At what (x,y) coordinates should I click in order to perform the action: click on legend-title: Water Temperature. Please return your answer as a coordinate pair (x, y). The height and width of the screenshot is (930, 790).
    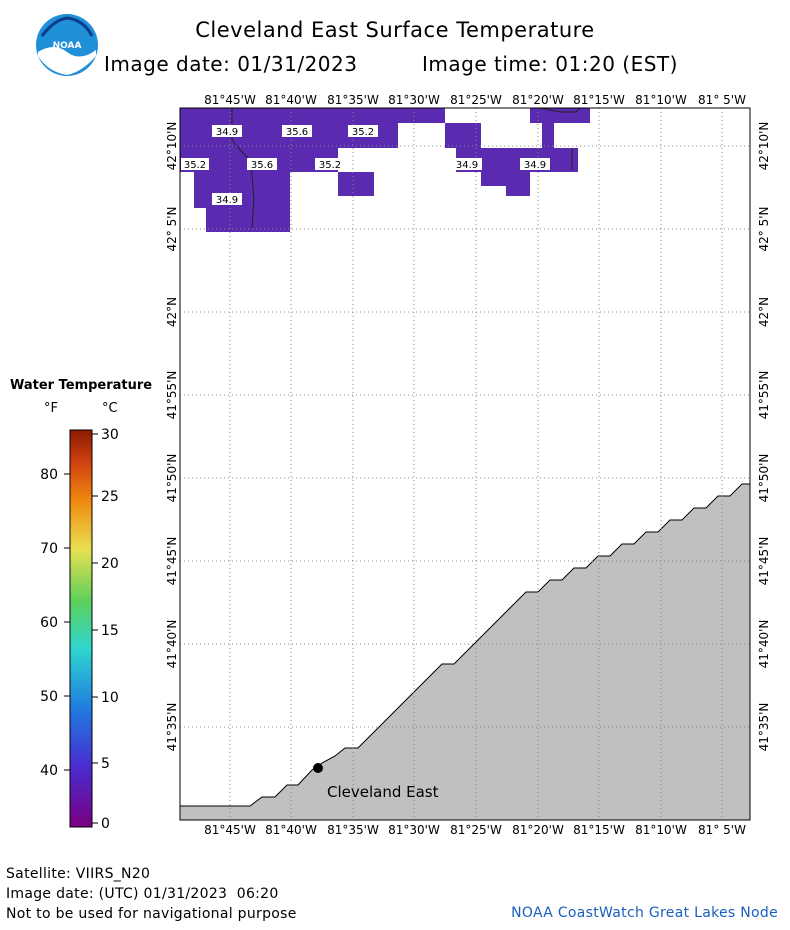
    Looking at the image, I should click on (81, 385).